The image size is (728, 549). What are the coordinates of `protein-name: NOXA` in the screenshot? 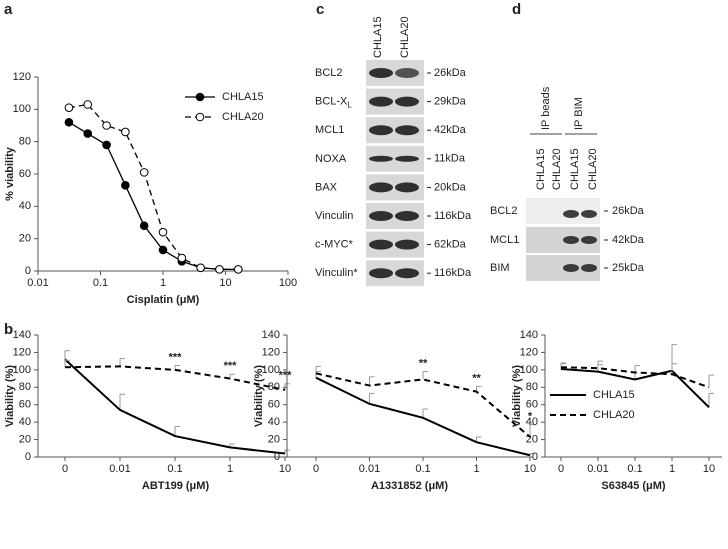 It's located at (331, 159).